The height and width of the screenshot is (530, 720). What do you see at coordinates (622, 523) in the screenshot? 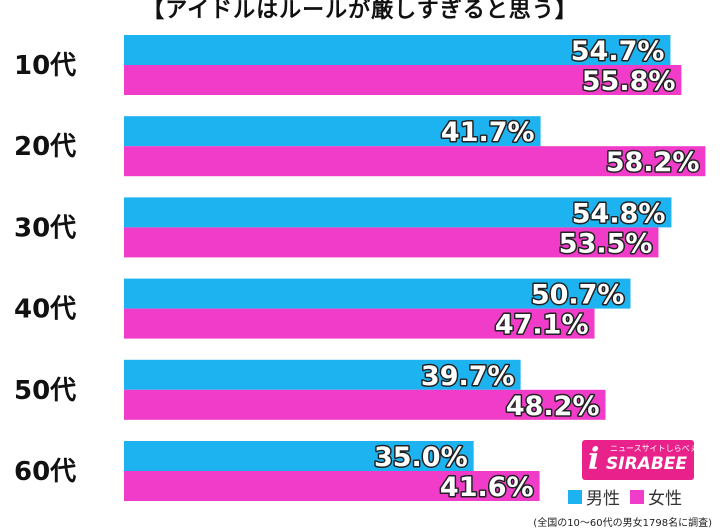
I see `survey-footnote: (全国の10〜60代の男女1798名に調査)` at bounding box center [622, 523].